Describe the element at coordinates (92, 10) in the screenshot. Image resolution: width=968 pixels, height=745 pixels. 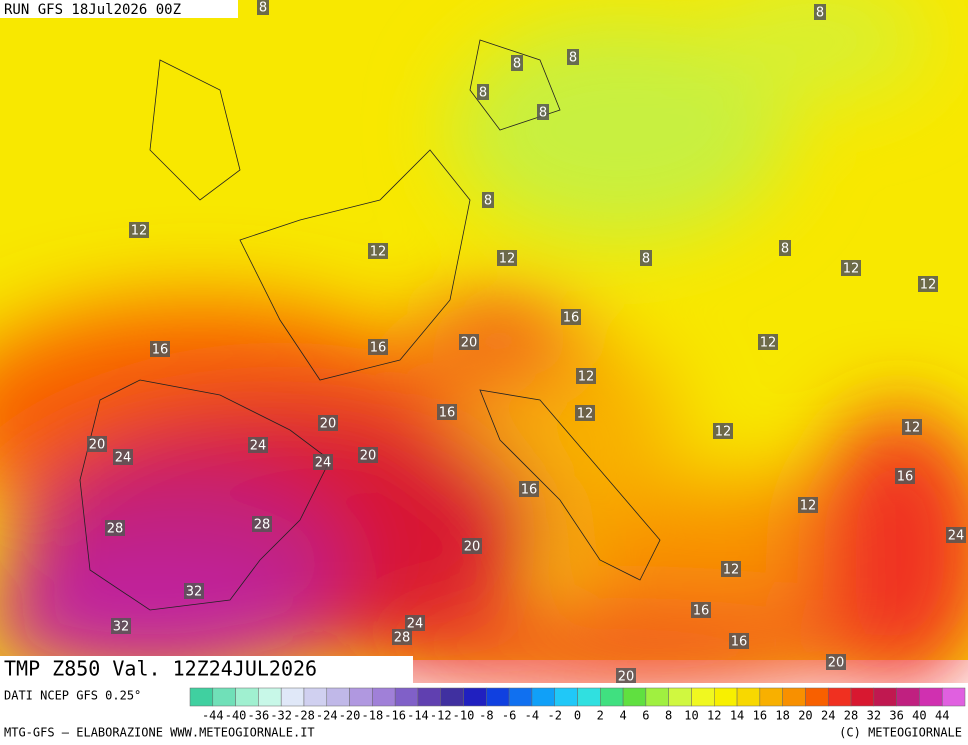
I see `run-label: RUN GFS 18Jul2026 00Z` at that location.